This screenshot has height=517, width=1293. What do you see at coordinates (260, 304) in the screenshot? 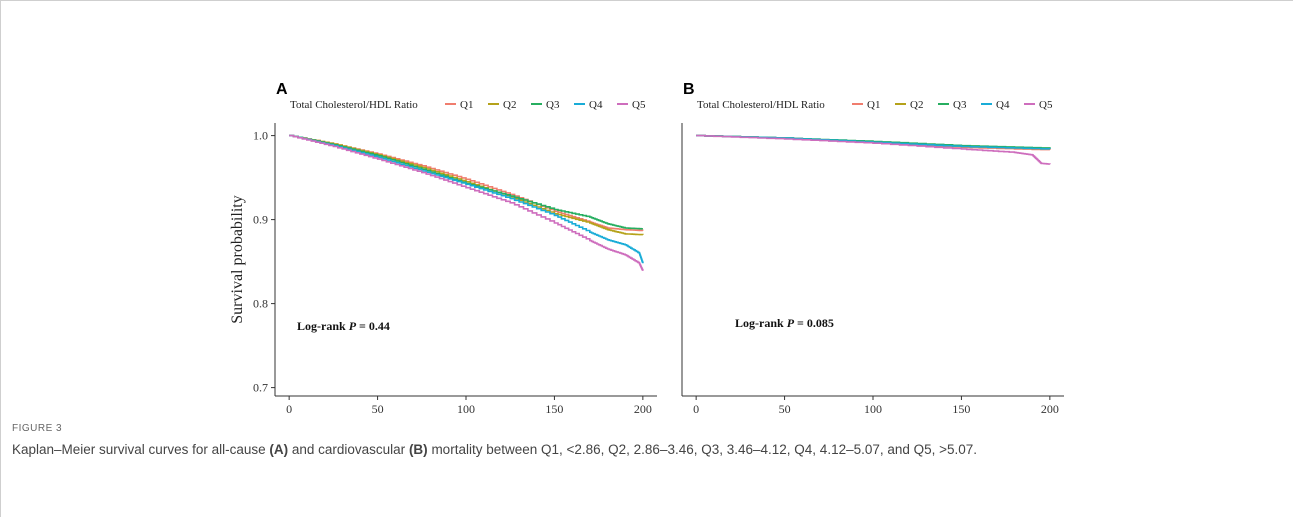
I see `y-tick-label: 0.8` at bounding box center [260, 304].